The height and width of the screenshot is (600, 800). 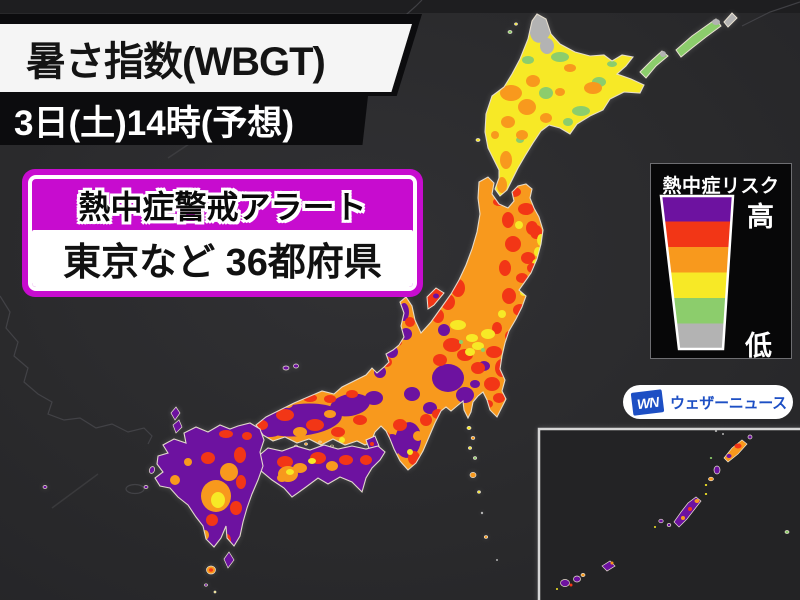 What do you see at coordinates (320, 471) in the screenshot?
I see `shikoku-island` at bounding box center [320, 471].